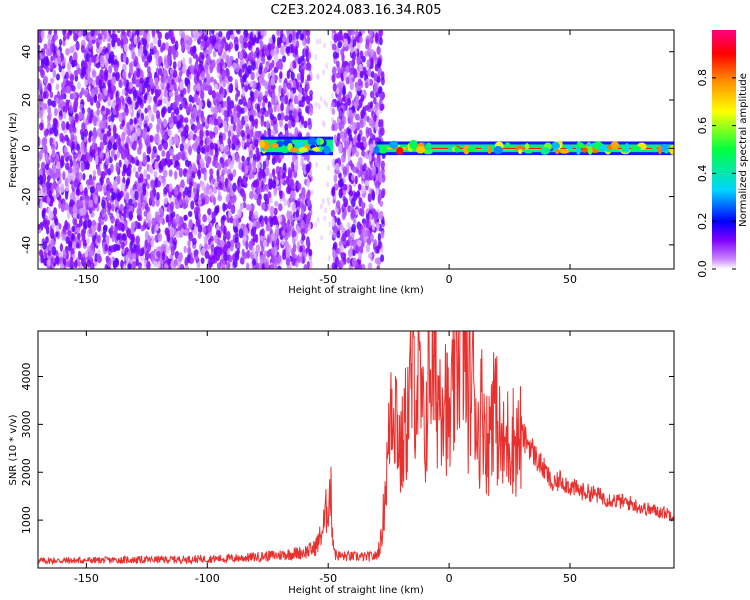 This screenshot has height=600, width=750. I want to click on spectrum-xtick-label: -50, so click(328, 279).